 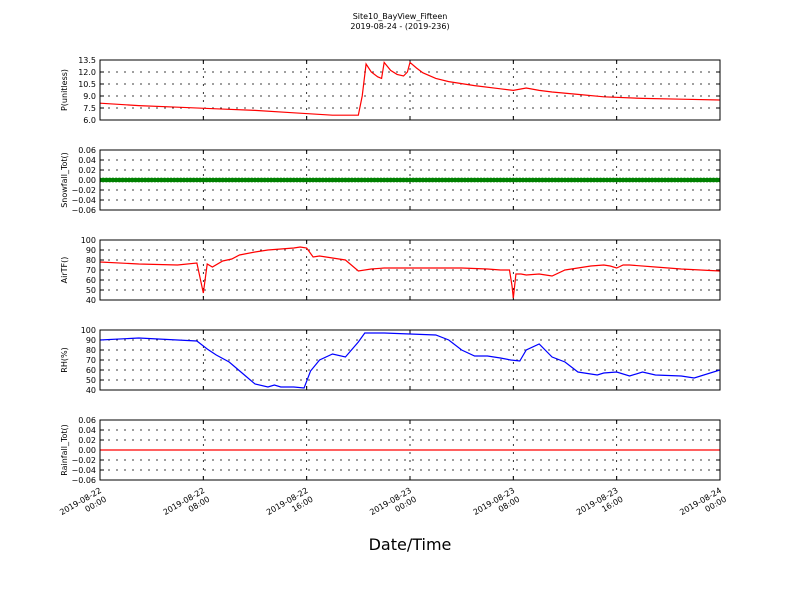 I want to click on x-tick-label: 2019-08-2208:00, so click(x=187, y=506).